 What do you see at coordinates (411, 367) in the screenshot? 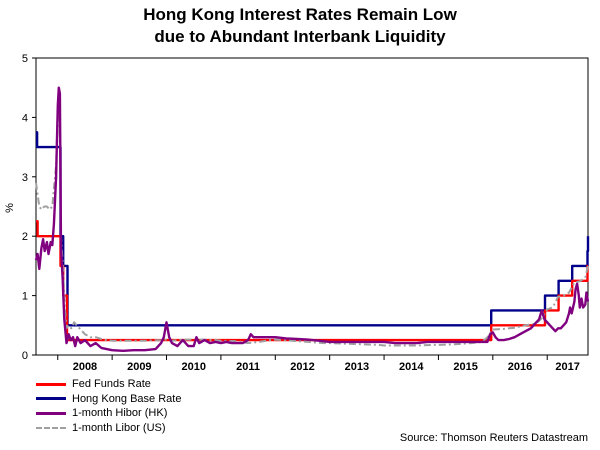
I see `x-tick-label: 2014` at bounding box center [411, 367].